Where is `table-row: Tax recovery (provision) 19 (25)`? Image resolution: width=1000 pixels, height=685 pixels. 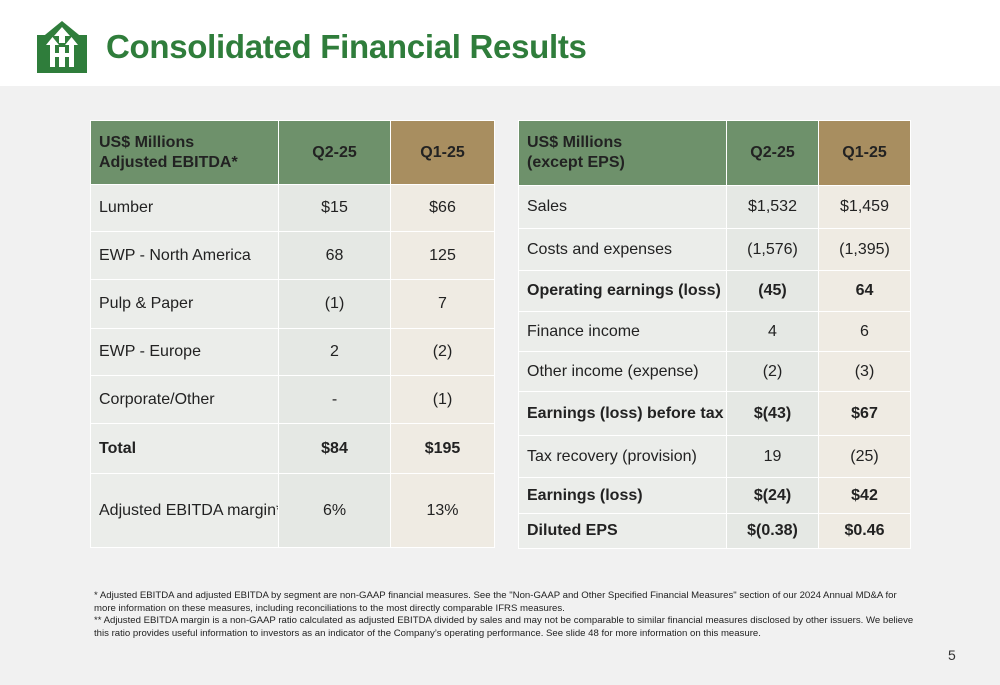 table-row: Tax recovery (provision) 19 (25) is located at coordinates (714, 456).